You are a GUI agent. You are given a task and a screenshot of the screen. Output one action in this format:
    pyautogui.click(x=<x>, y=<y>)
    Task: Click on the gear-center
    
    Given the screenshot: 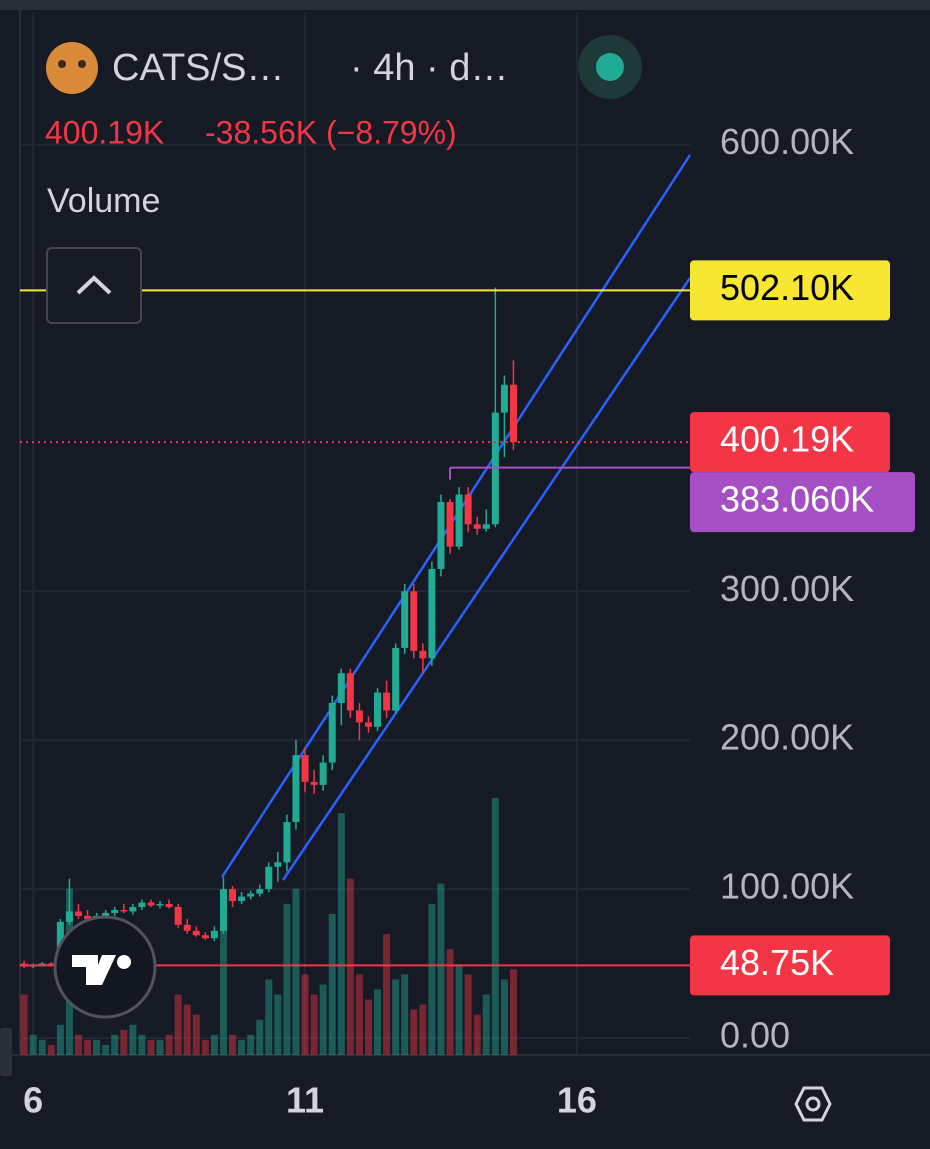 What is the action you would take?
    pyautogui.click(x=813, y=1104)
    